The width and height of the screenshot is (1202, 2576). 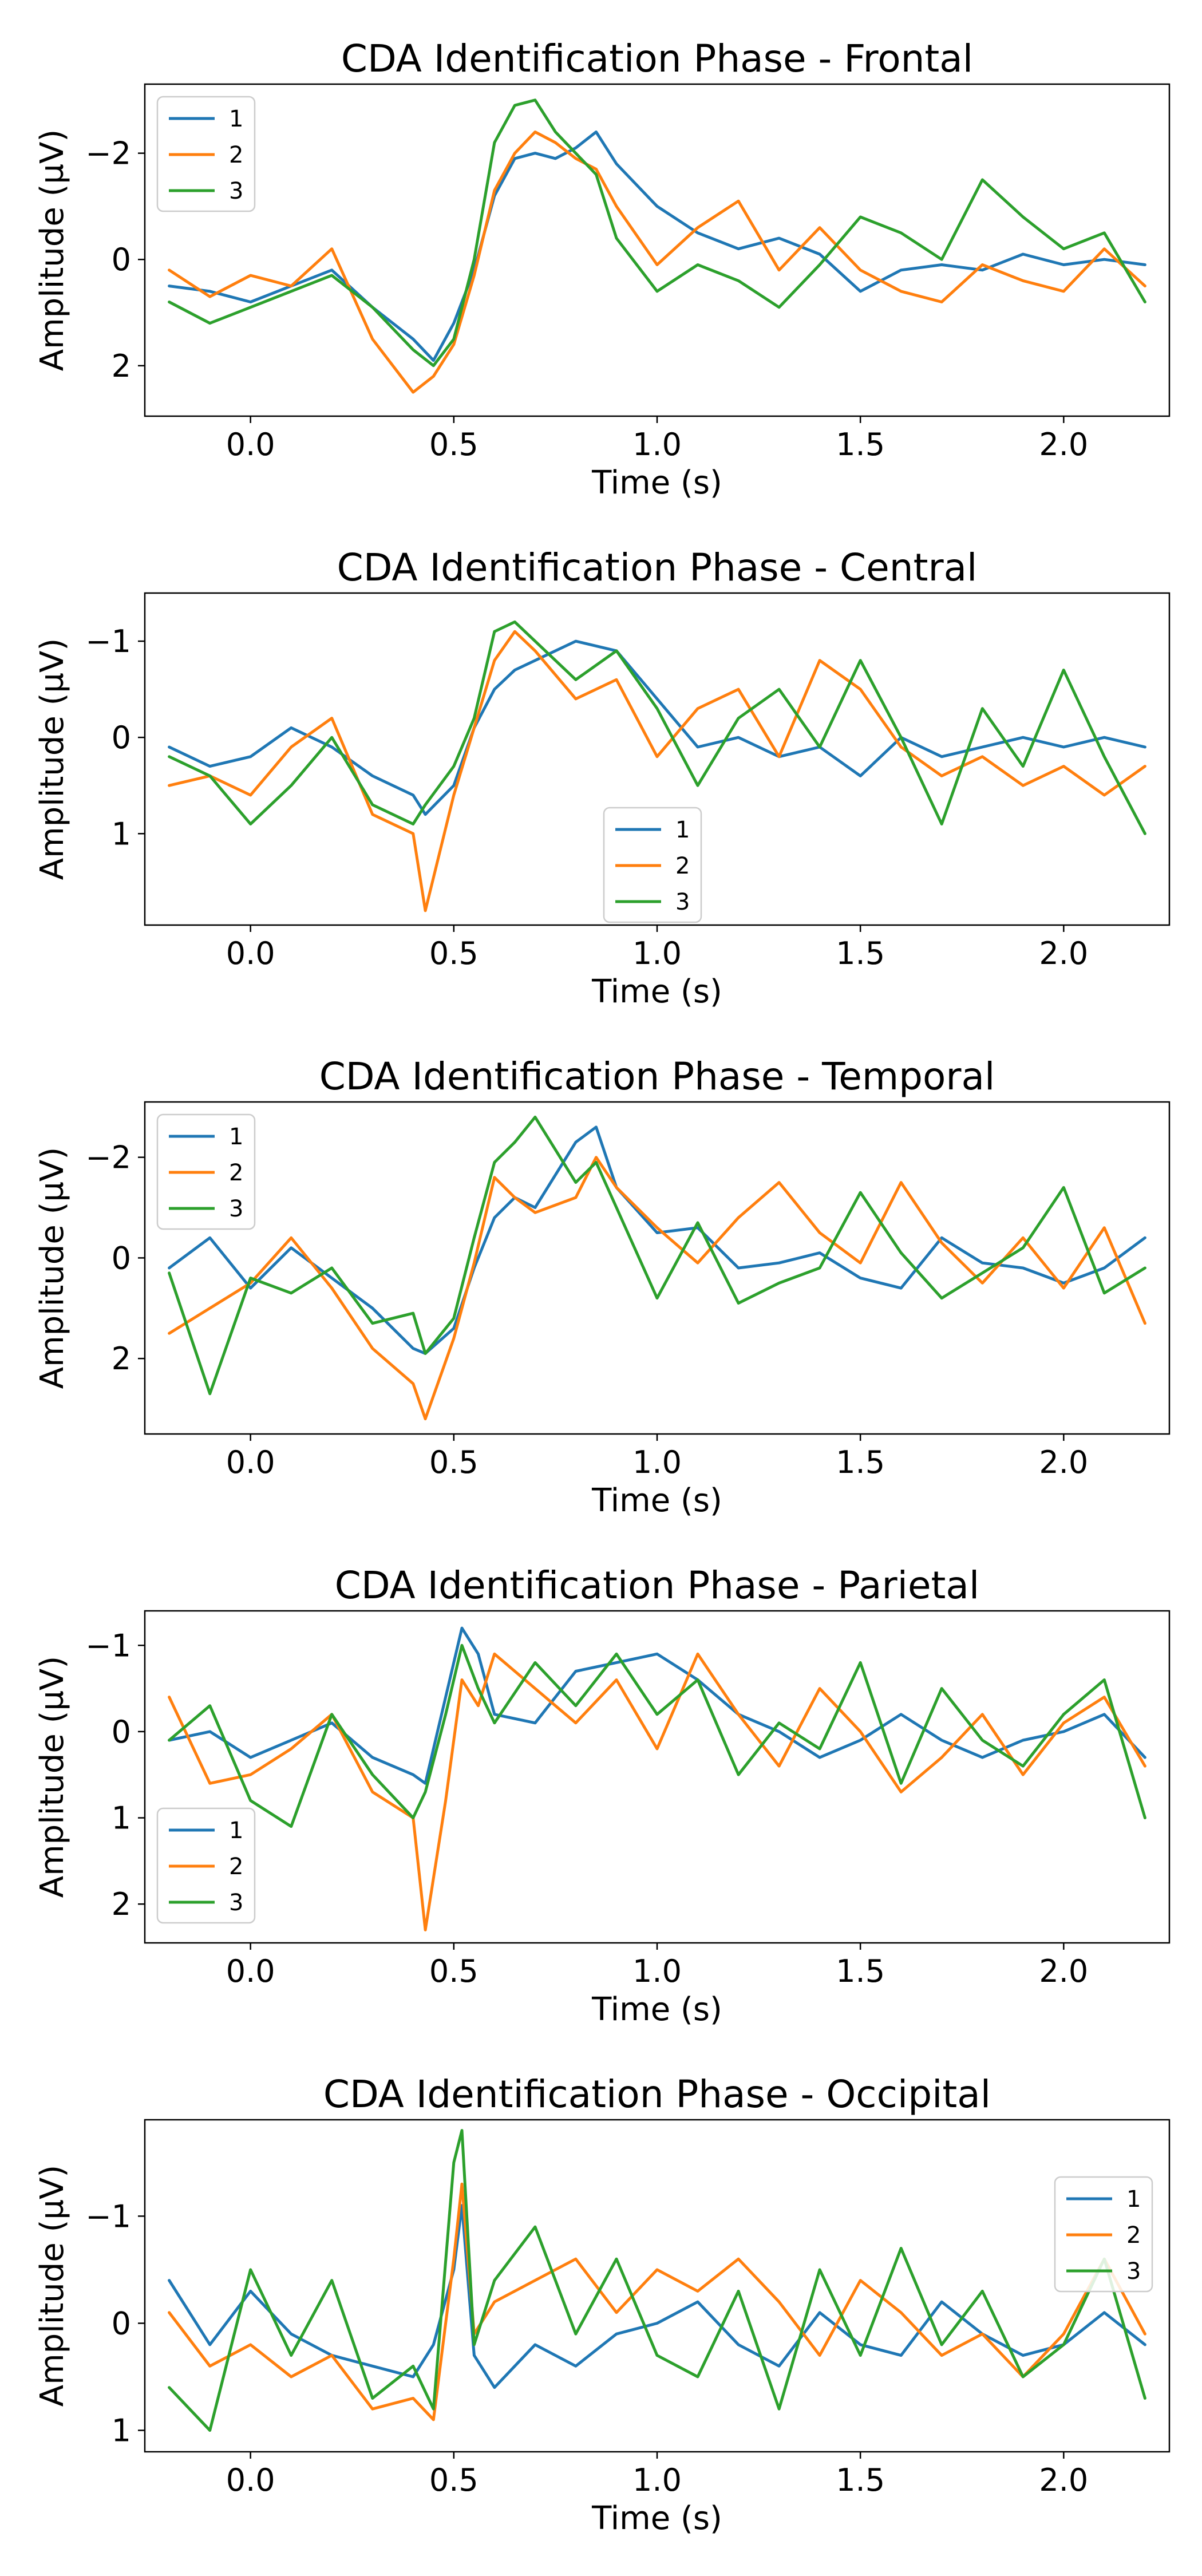 I want to click on chart-title: CDA Identification Phase - Occipital, so click(x=657, y=2094).